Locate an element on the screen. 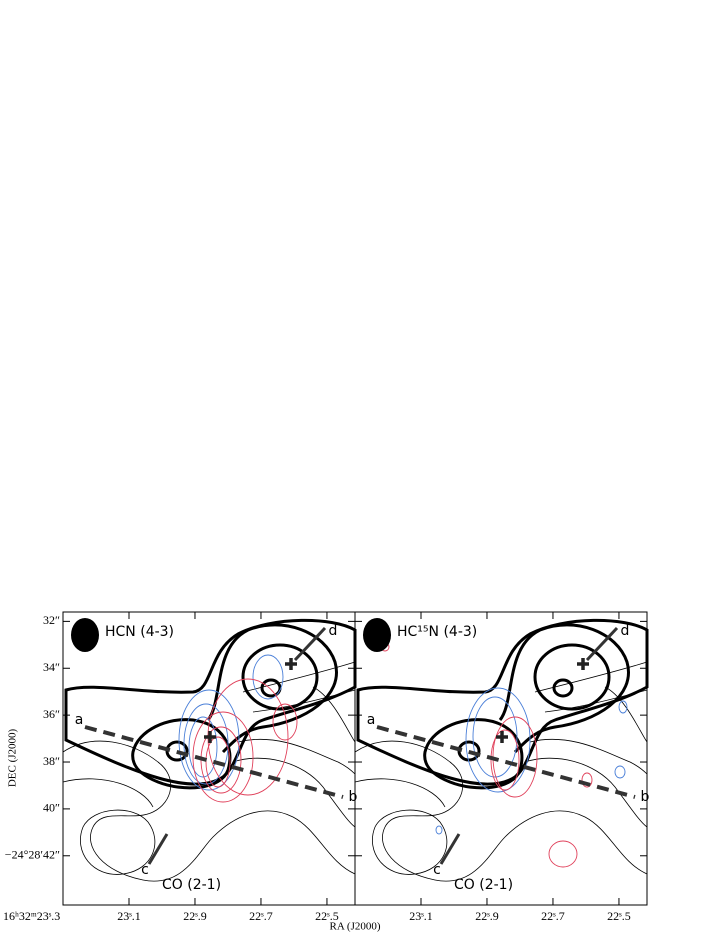 The image size is (723, 935). contours is located at coordinates (501, 750).